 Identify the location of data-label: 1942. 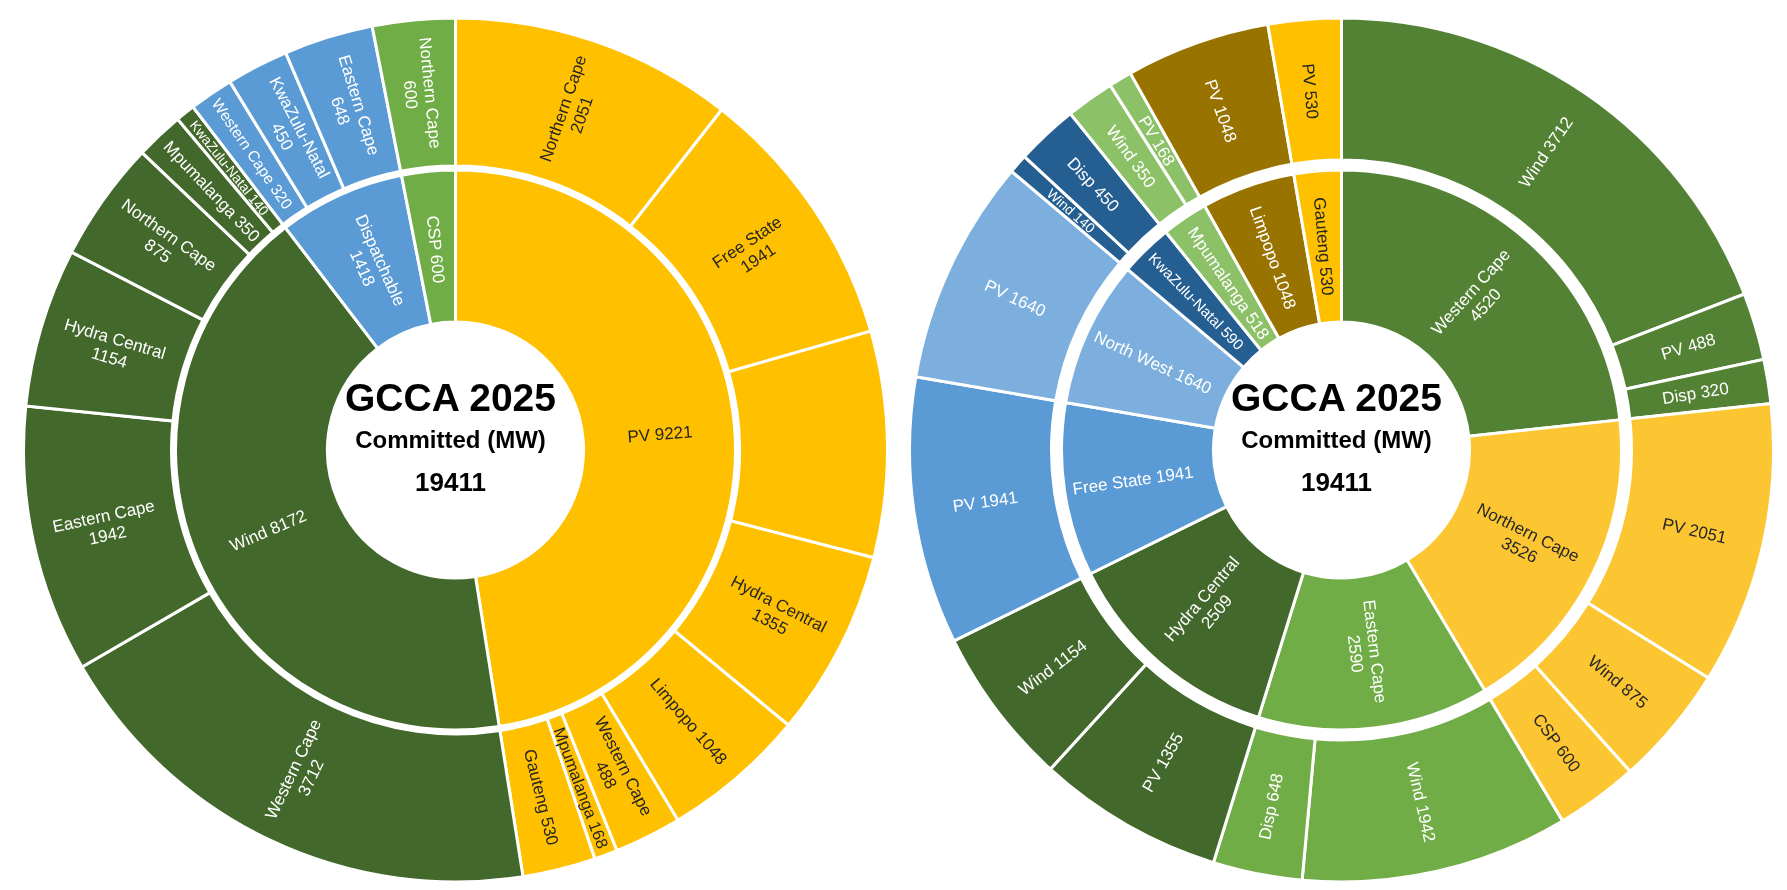
(1426, 823).